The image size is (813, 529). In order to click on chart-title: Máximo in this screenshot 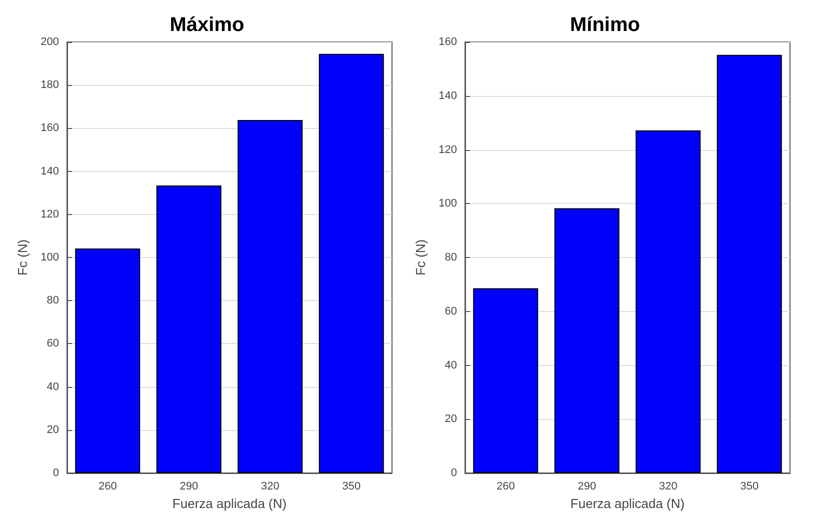, I will do `click(207, 25)`.